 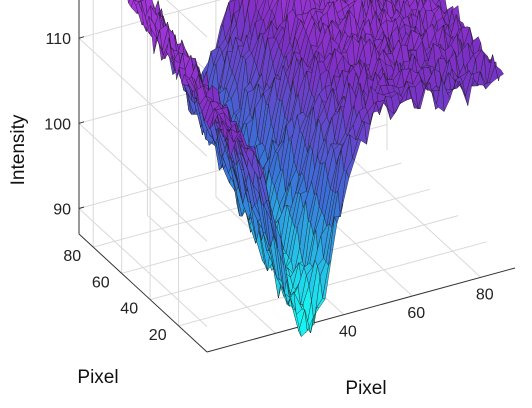 I want to click on y-tick-label: 80, so click(x=72, y=256).